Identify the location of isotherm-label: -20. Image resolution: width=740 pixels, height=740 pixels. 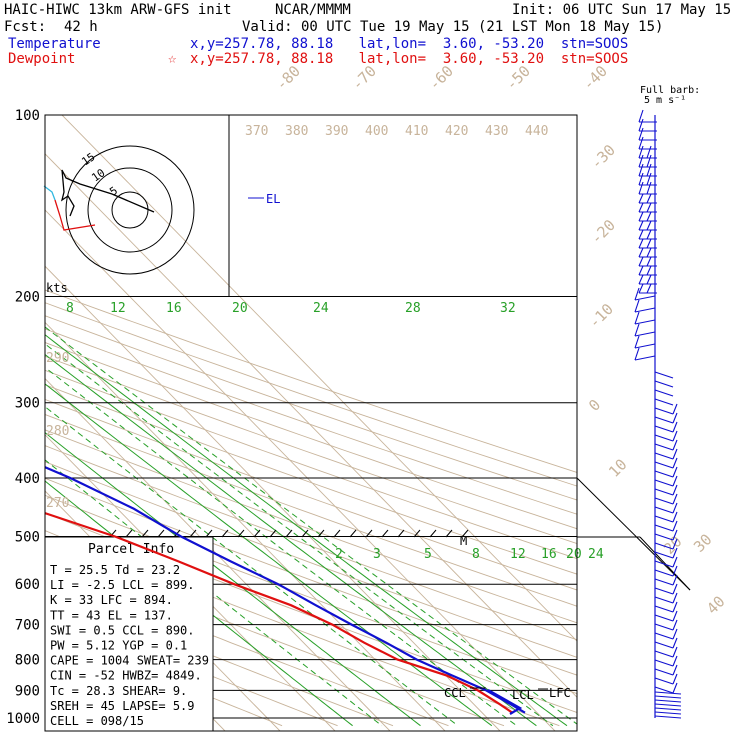
(603, 232).